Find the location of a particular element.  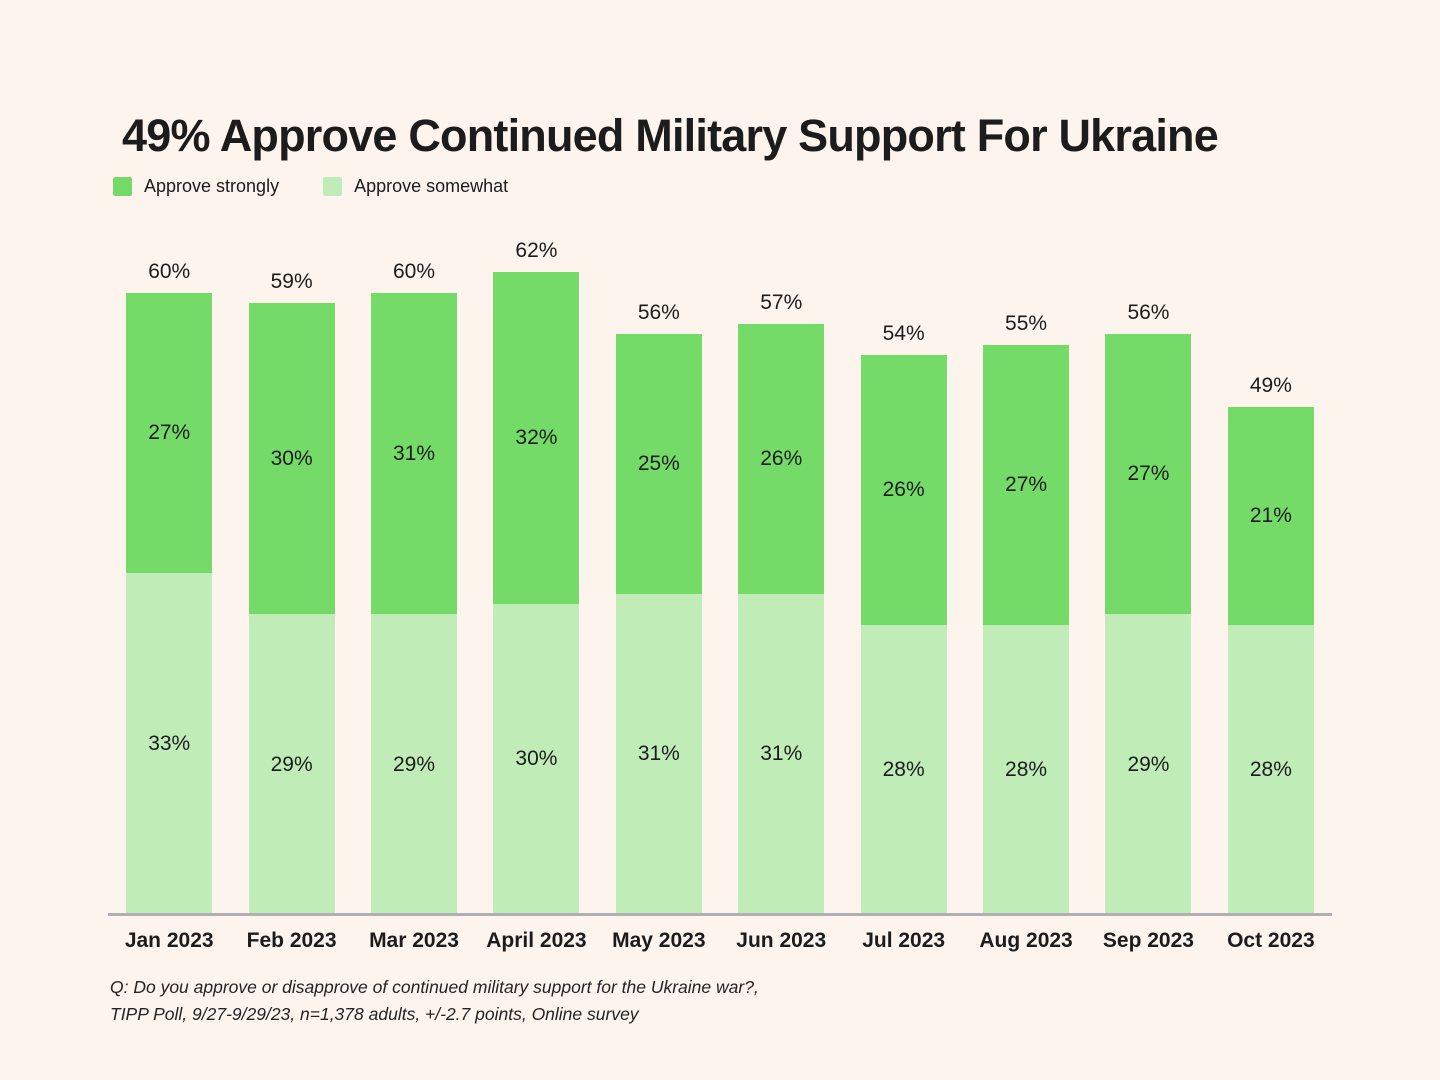

bar-segment-strongly: 21% is located at coordinates (1270, 515).